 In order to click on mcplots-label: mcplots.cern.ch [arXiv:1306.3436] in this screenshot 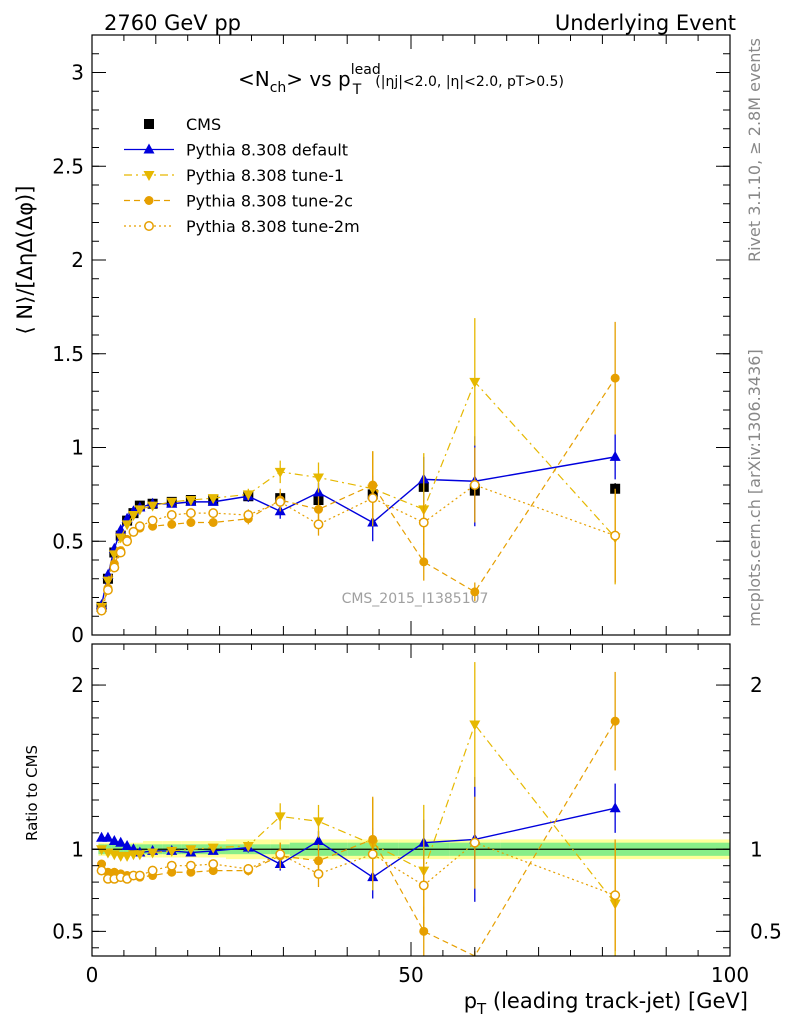, I will do `click(754, 487)`.